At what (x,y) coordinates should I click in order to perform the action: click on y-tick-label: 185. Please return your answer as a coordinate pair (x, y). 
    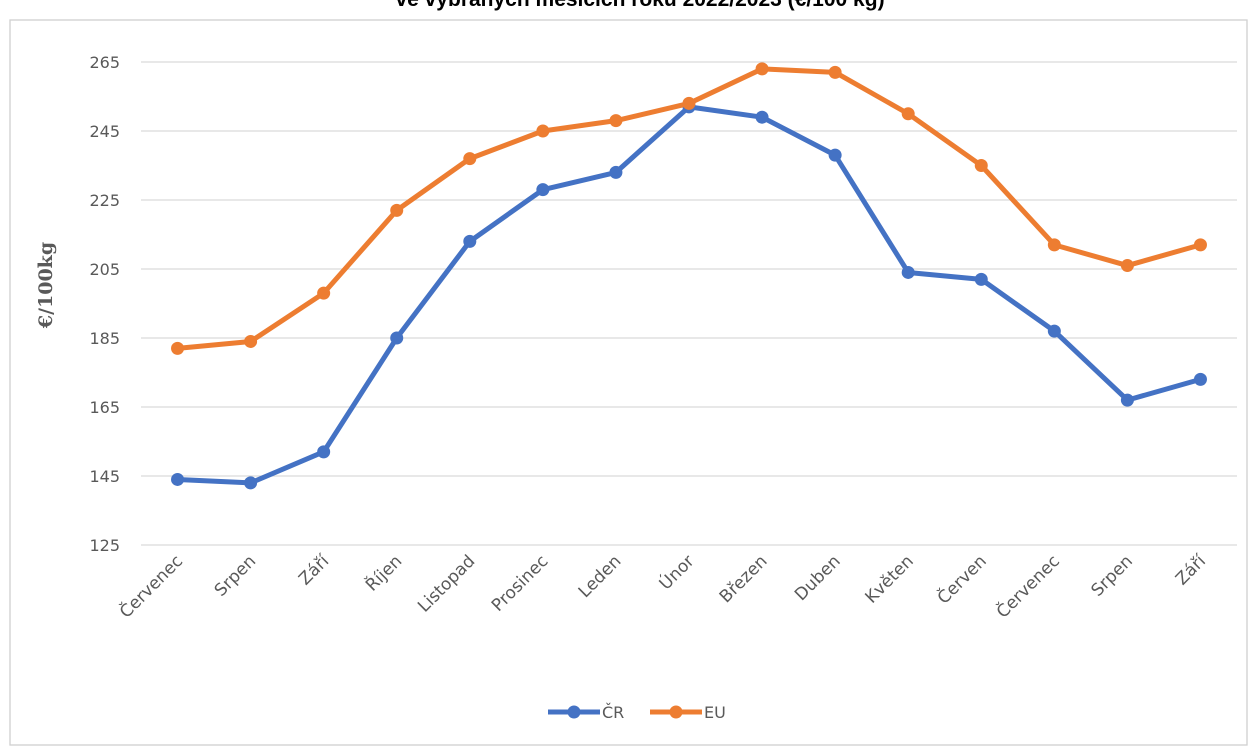
    Looking at the image, I should click on (104, 338).